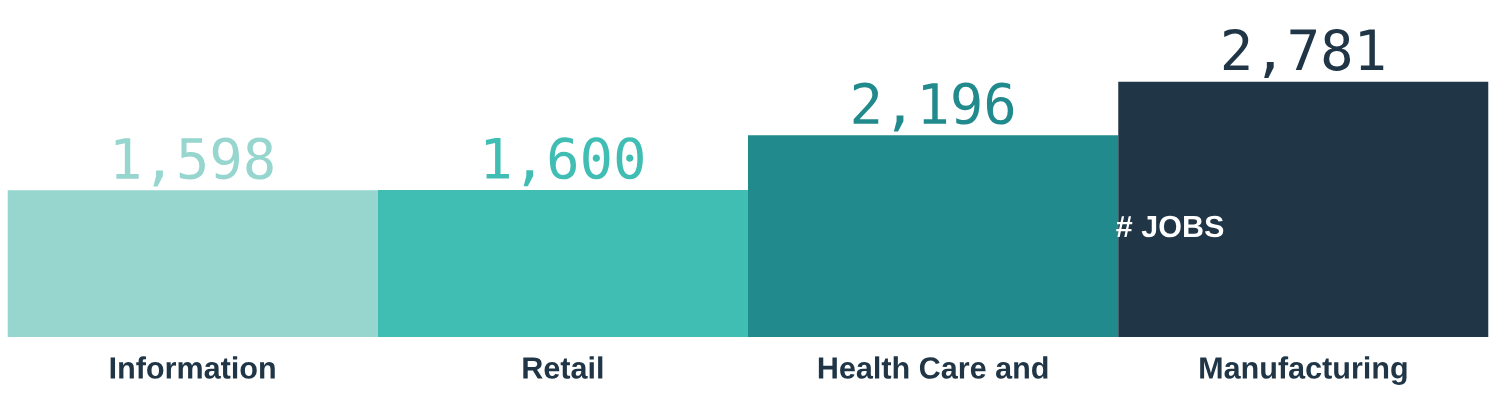 This screenshot has width=1496, height=403. Describe the element at coordinates (1170, 226) in the screenshot. I see `annotation: # JOBS` at that location.